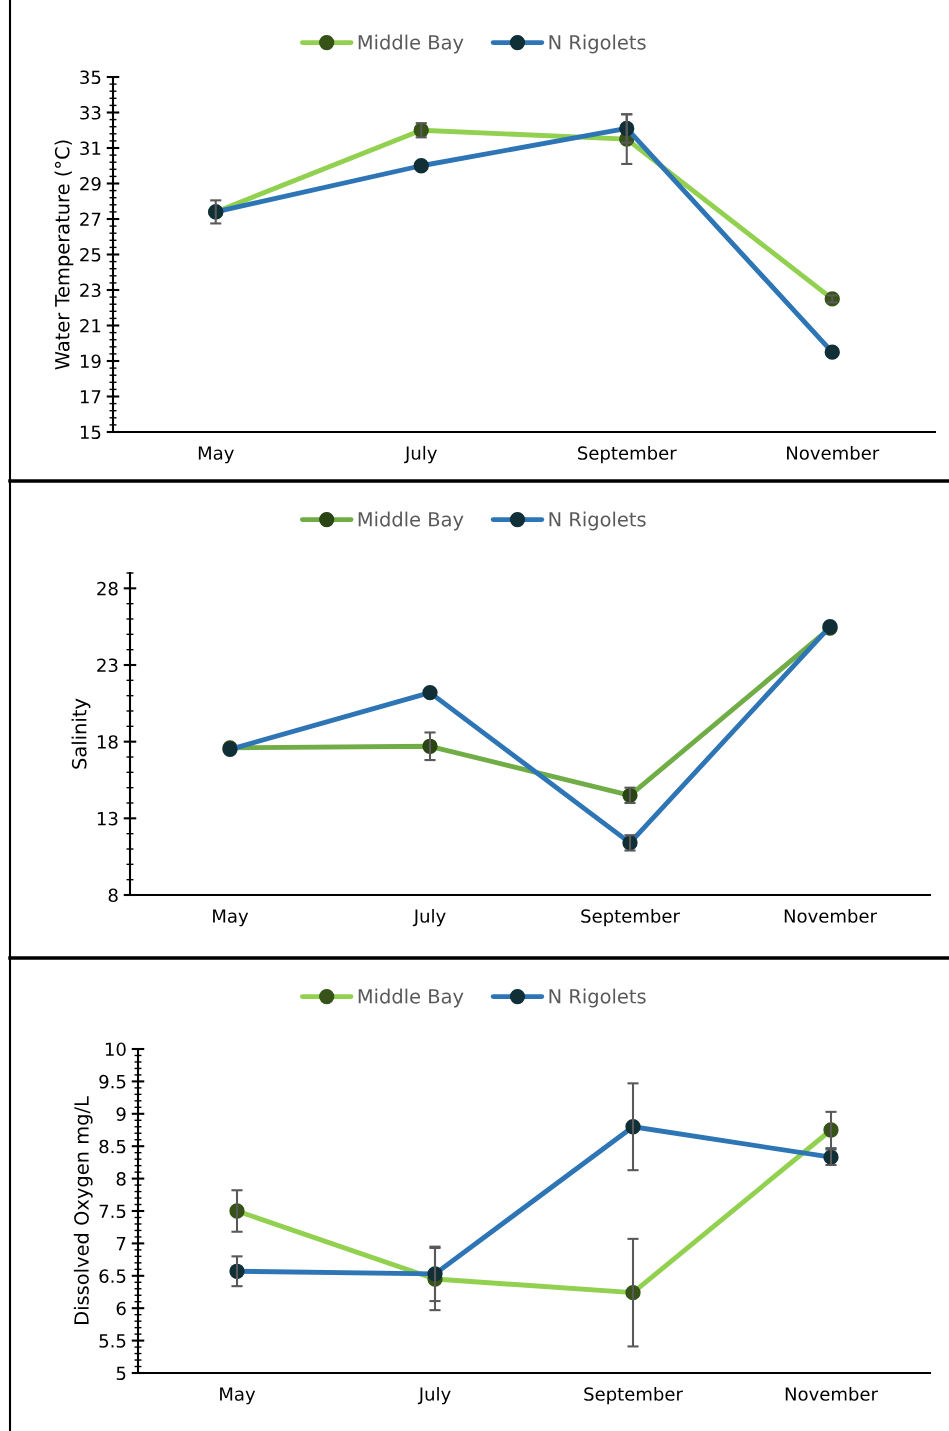  Describe the element at coordinates (90, 397) in the screenshot. I see `y-tick-label: 17` at that location.